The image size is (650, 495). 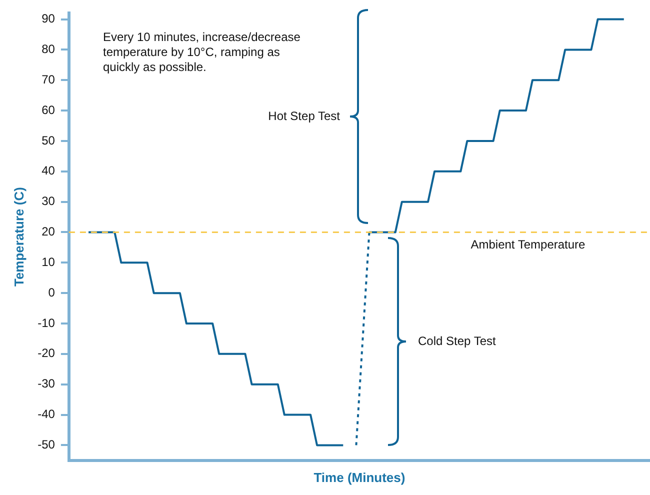 I want to click on y-tick-label: 70, so click(x=49, y=79).